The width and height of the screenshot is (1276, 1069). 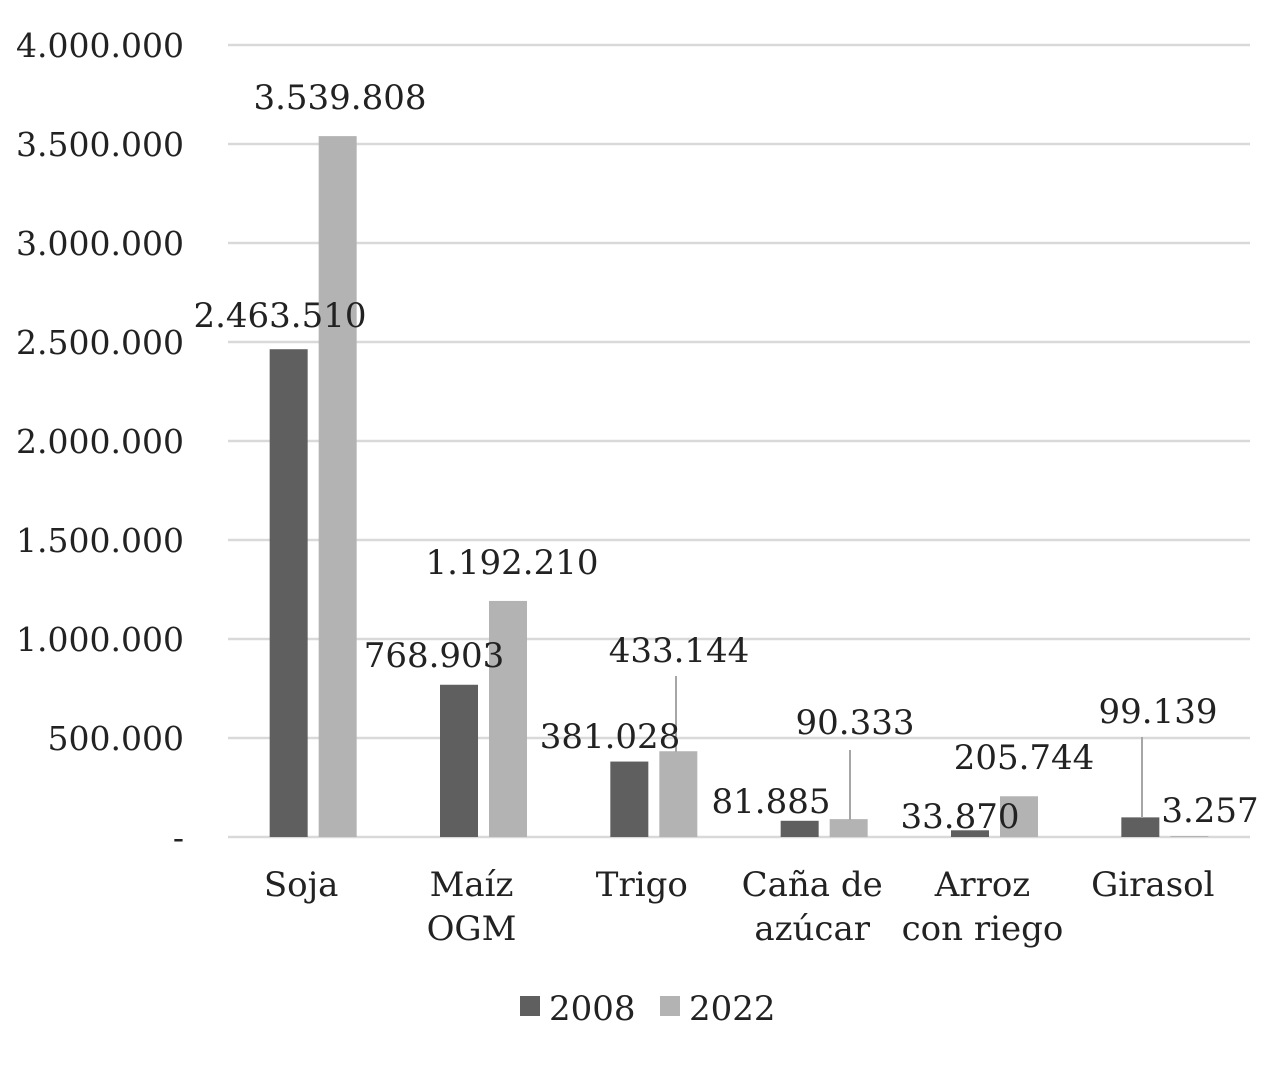 I want to click on data-label-2008: 33.870, so click(x=960, y=817).